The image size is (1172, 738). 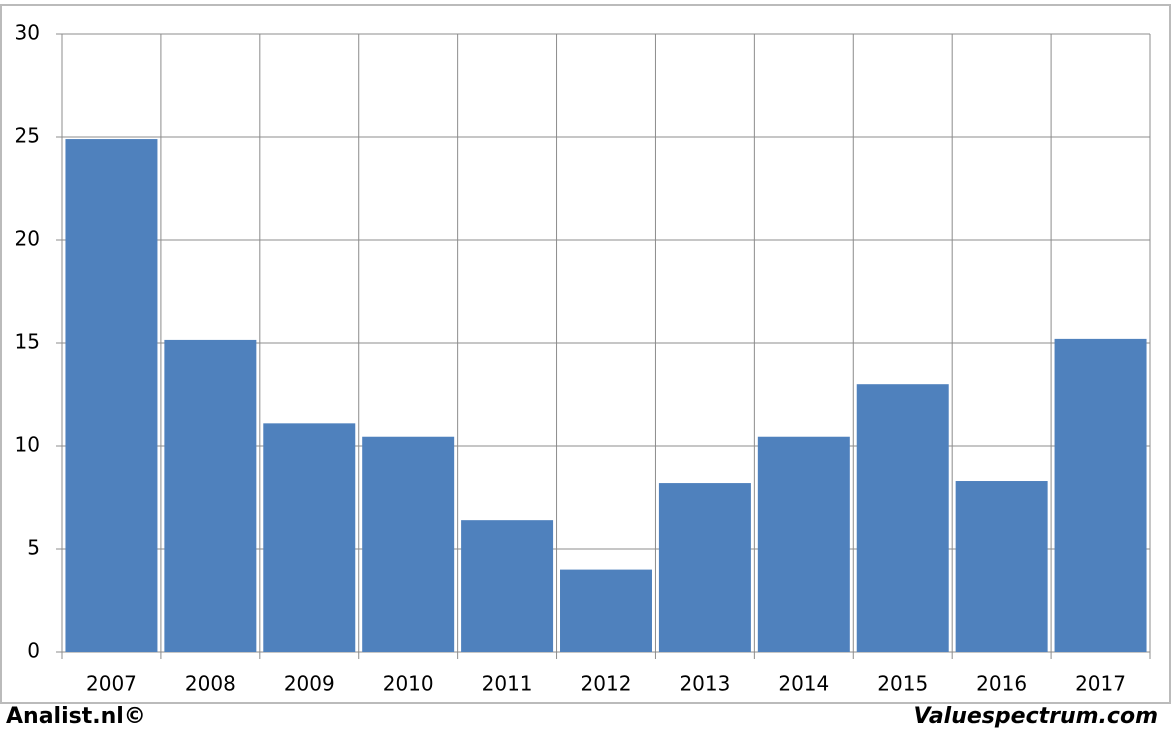 I want to click on x-tick-label: 2007, so click(x=111, y=684).